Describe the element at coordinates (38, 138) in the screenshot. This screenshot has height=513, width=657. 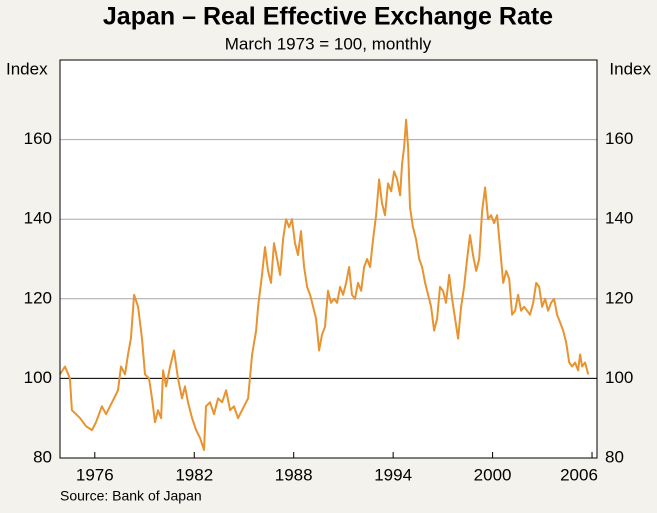
I see `y-tick-label: 160` at that location.